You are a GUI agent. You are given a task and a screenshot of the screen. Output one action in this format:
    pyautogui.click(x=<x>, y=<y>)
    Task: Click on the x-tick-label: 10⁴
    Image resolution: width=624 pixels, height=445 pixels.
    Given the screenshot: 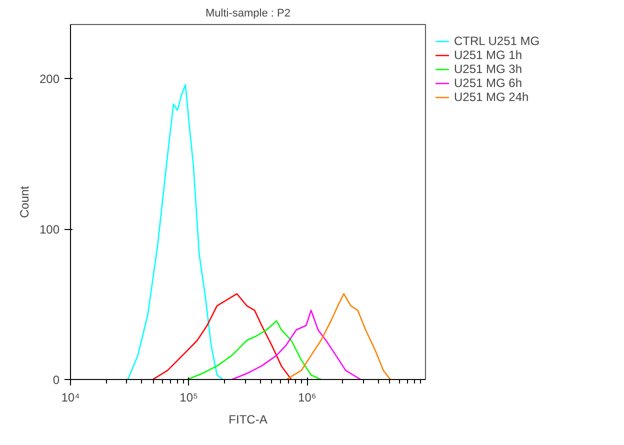 What is the action you would take?
    pyautogui.click(x=70, y=397)
    